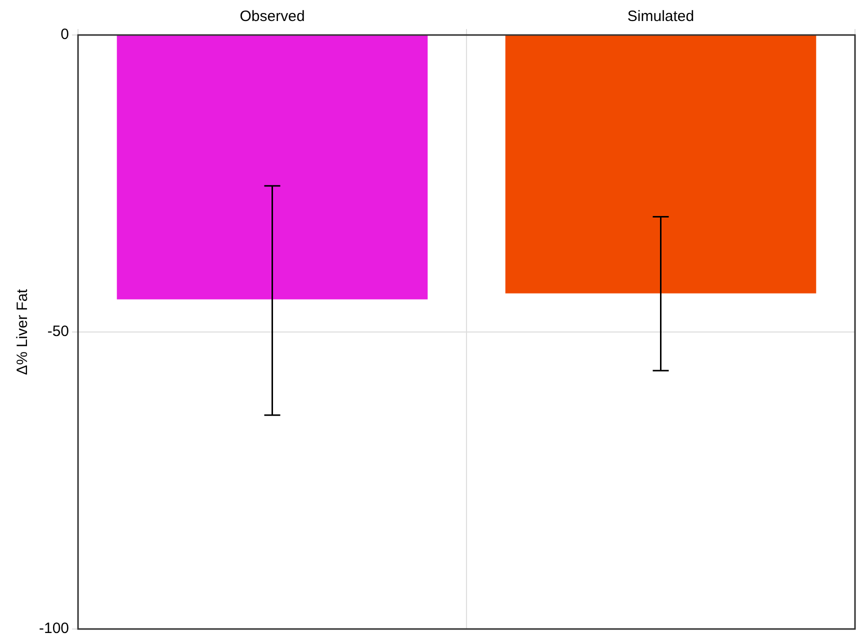  Describe the element at coordinates (54, 629) in the screenshot. I see `y-tick-label: -100` at that location.